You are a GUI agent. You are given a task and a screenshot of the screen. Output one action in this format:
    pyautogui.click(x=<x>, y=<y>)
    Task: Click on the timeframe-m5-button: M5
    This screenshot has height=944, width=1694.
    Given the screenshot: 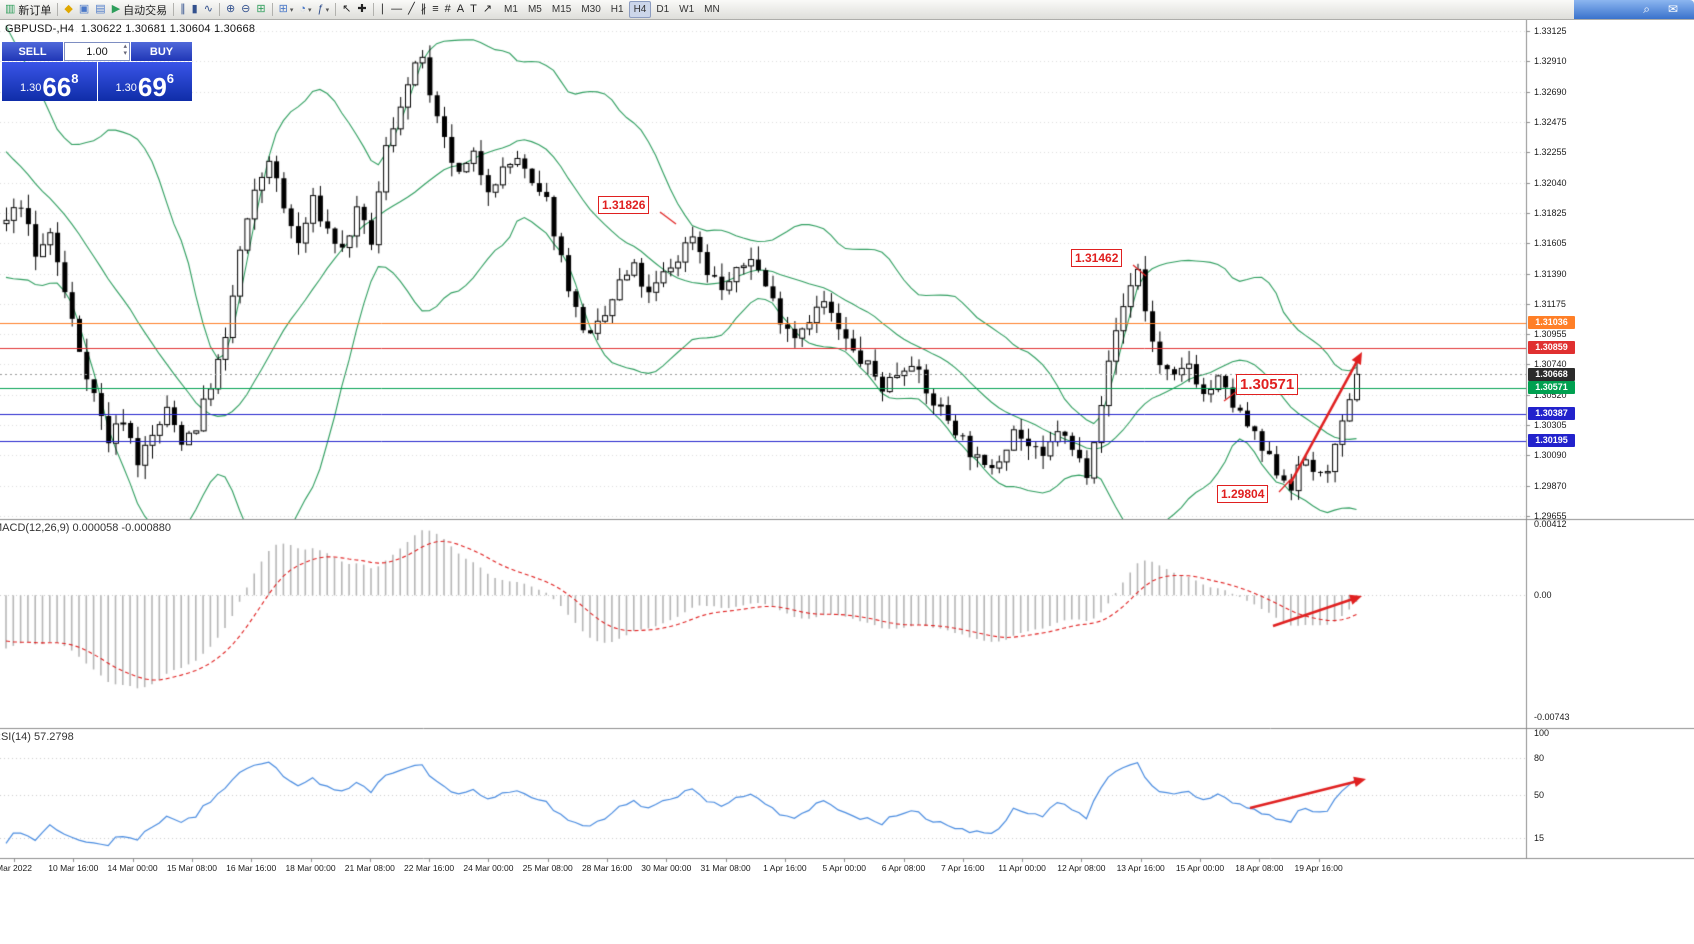 What is the action you would take?
    pyautogui.click(x=534, y=9)
    